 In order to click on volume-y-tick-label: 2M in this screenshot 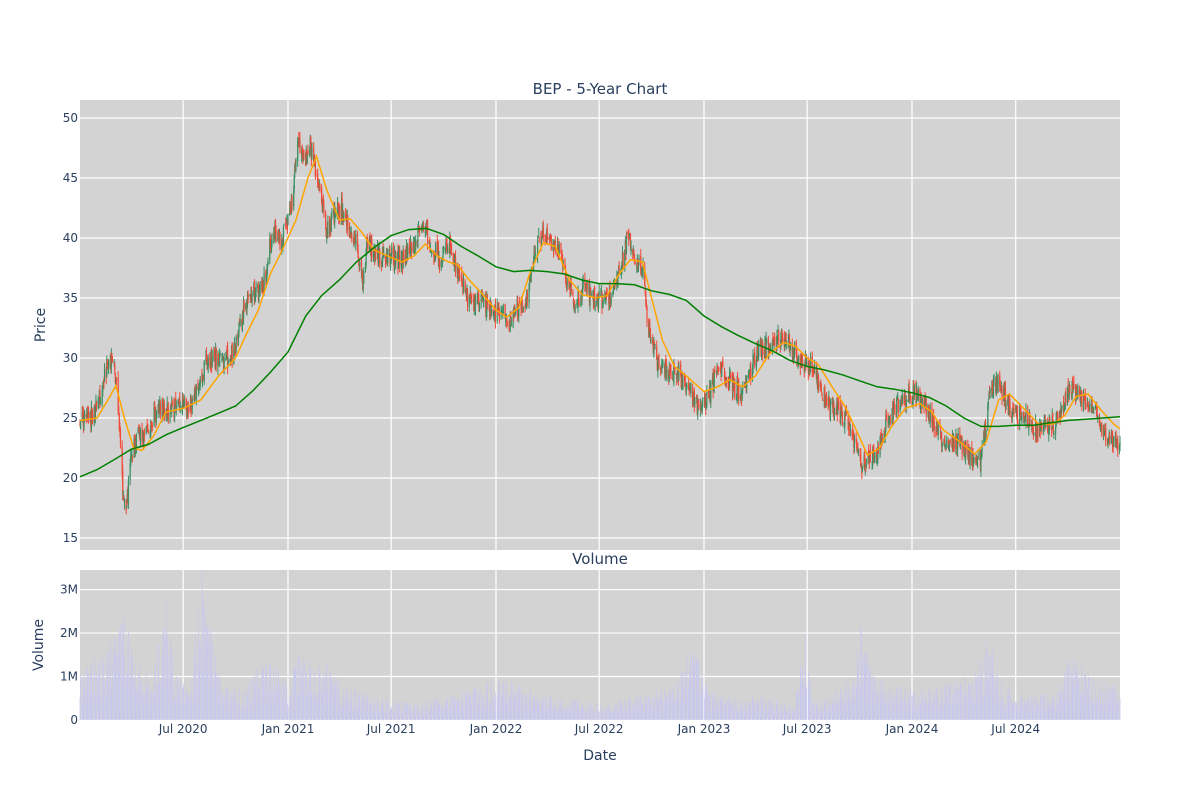, I will do `click(69, 633)`.